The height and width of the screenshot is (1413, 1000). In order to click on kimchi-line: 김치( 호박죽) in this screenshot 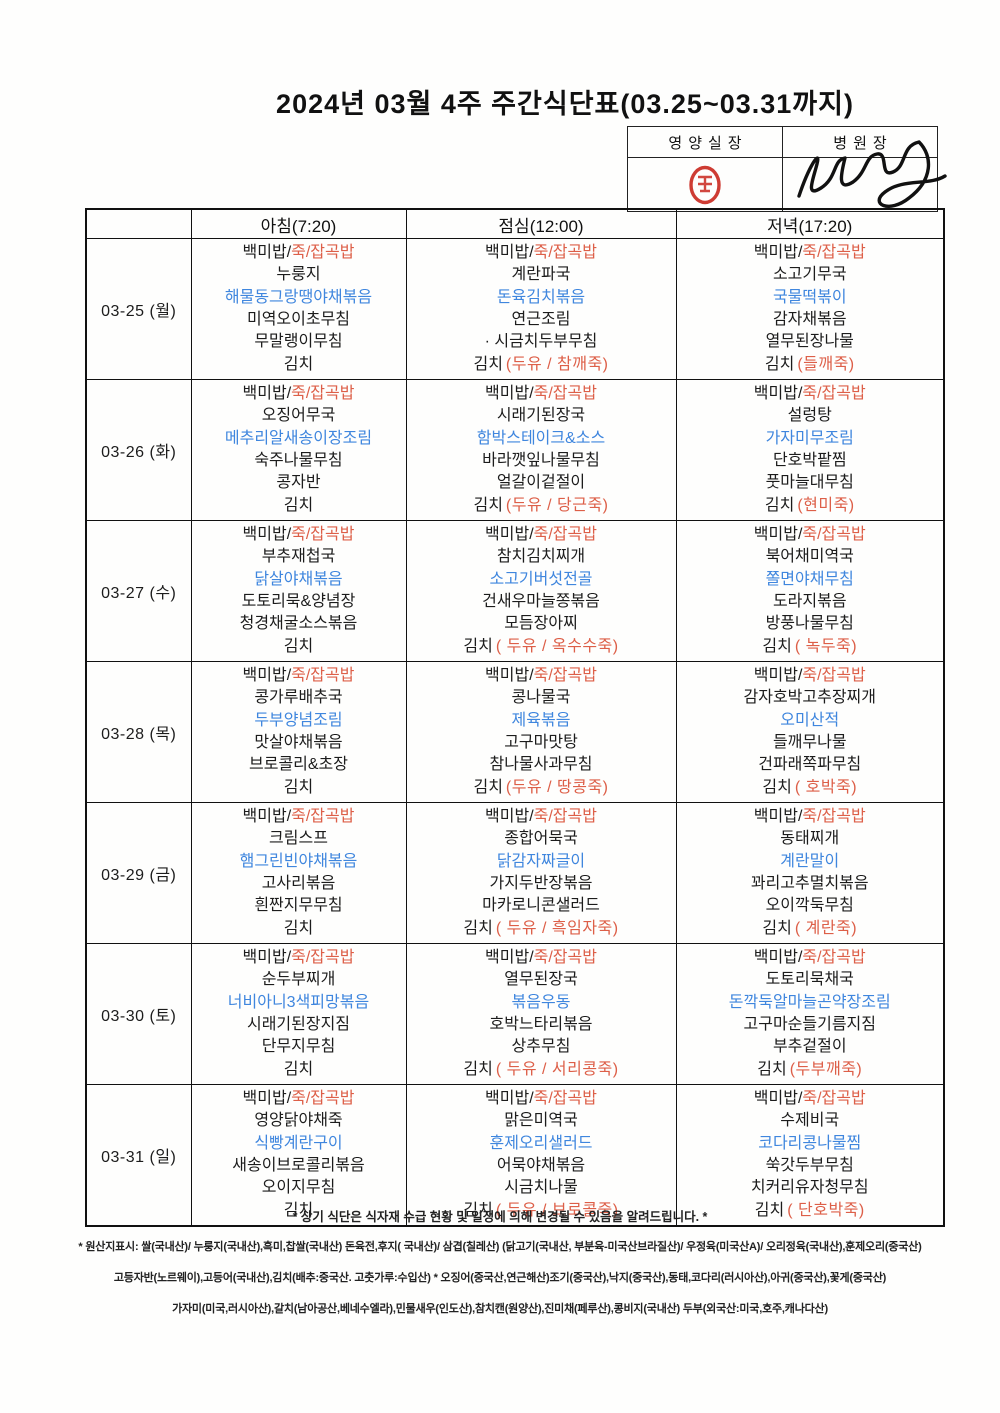, I will do `click(810, 788)`.